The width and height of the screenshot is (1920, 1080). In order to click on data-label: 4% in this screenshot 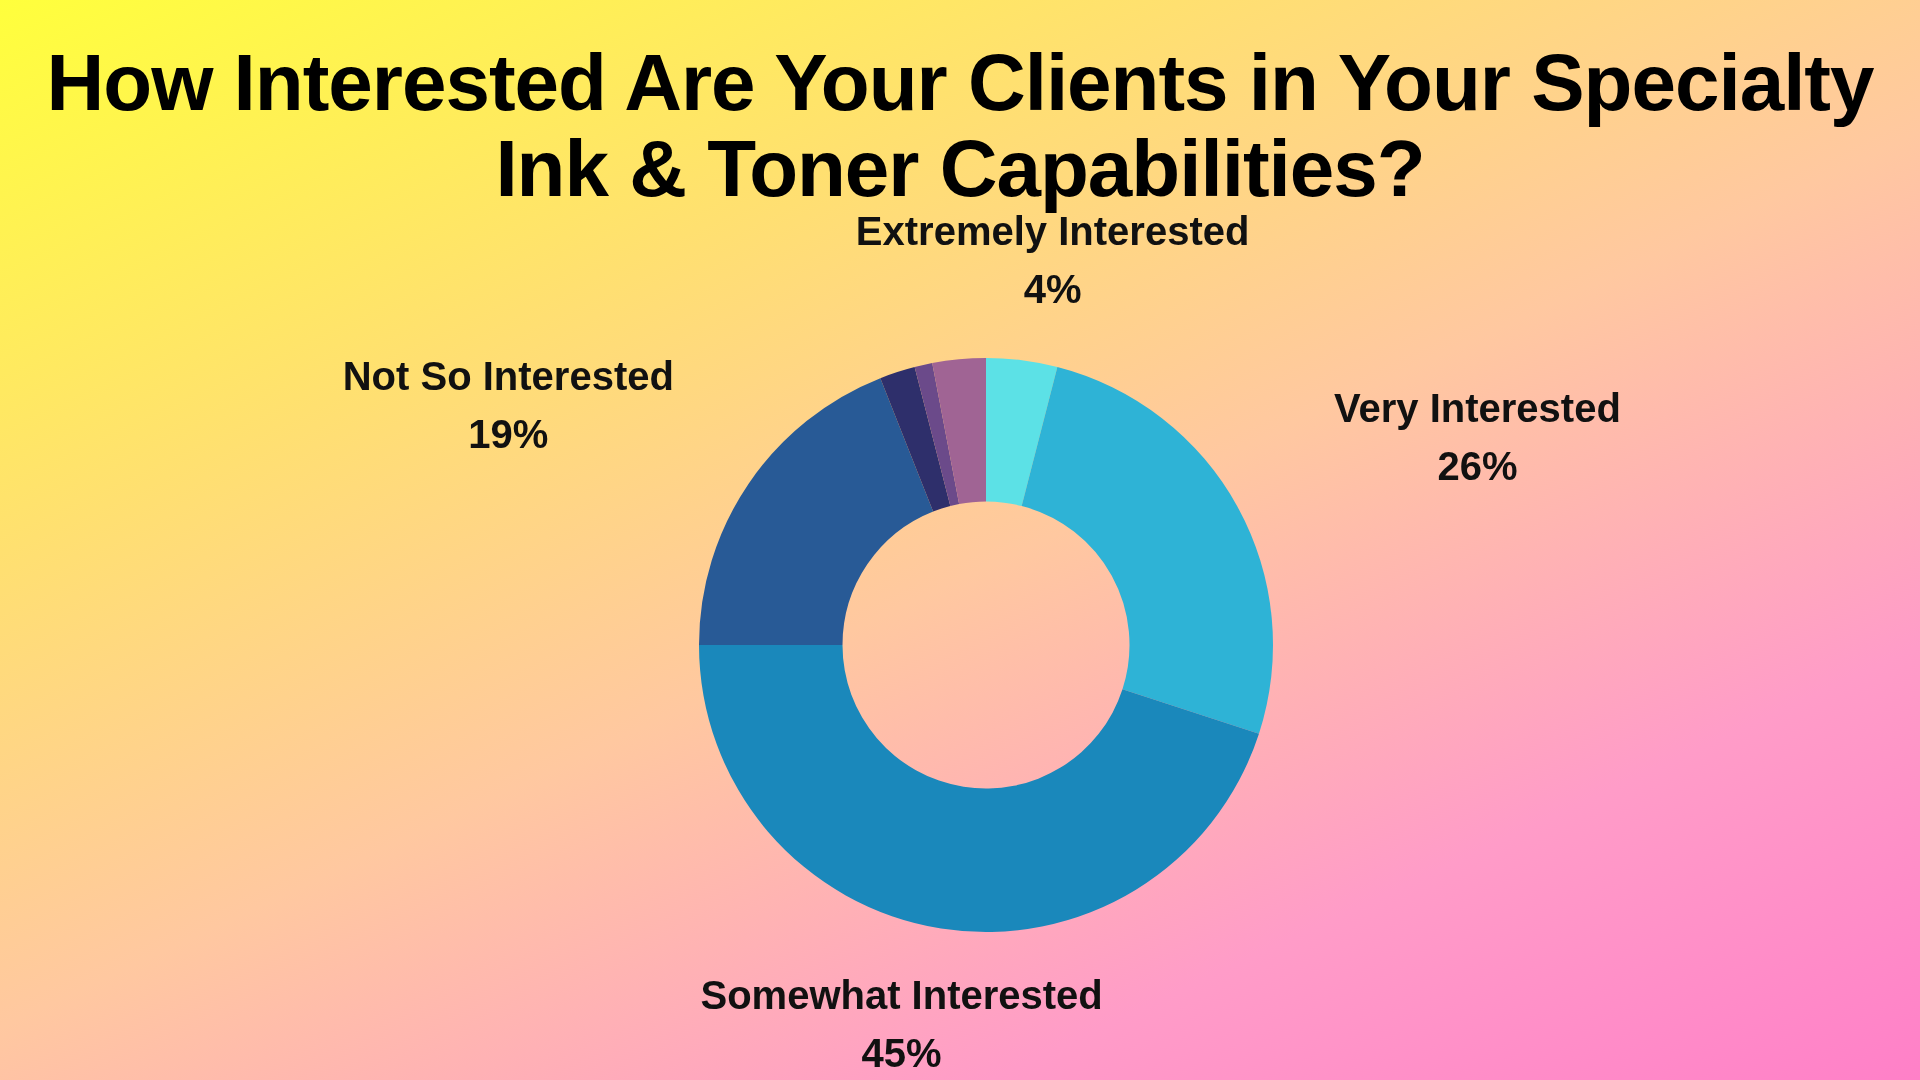, I will do `click(1052, 288)`.